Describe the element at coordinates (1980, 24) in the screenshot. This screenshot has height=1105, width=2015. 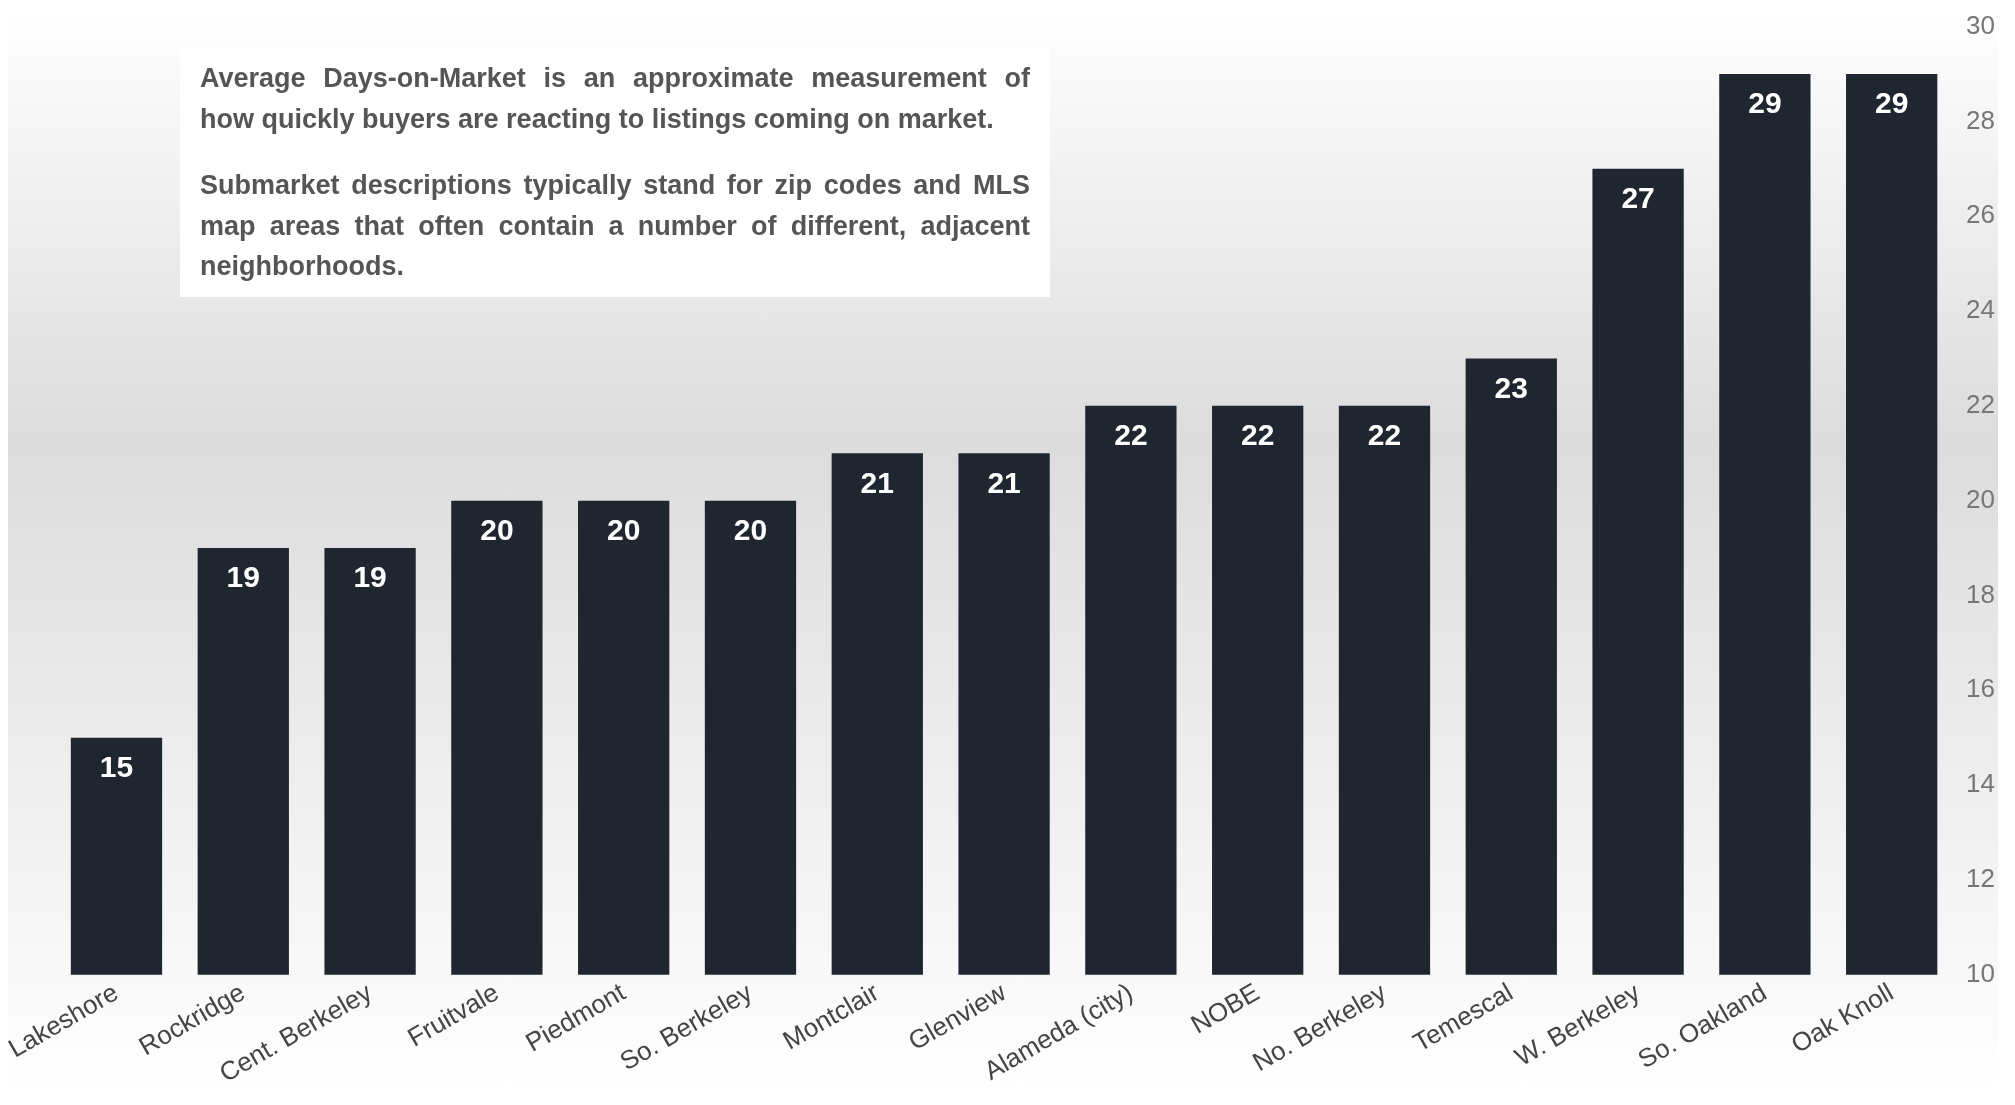
I see `y-tick-label: 30` at that location.